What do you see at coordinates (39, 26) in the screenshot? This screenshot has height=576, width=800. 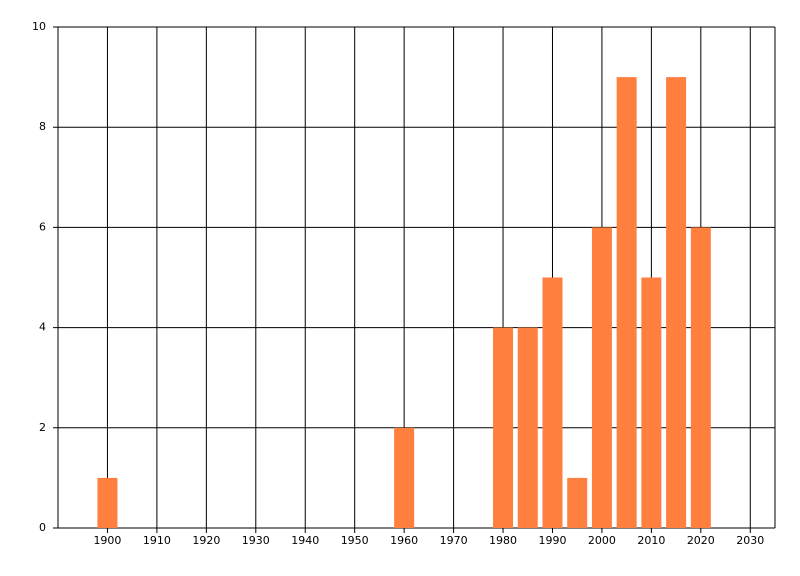 I see `y-tick-label: 10` at bounding box center [39, 26].